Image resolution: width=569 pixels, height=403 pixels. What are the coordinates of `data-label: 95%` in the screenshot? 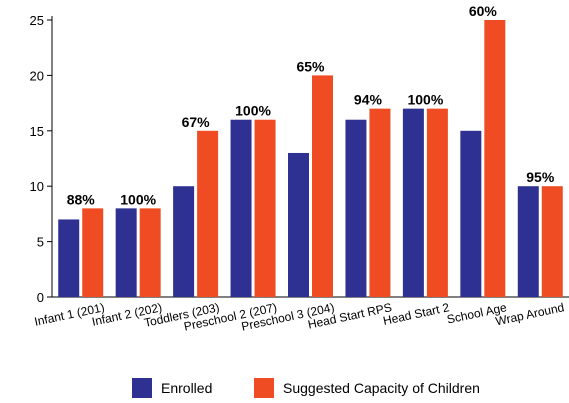 It's located at (540, 177).